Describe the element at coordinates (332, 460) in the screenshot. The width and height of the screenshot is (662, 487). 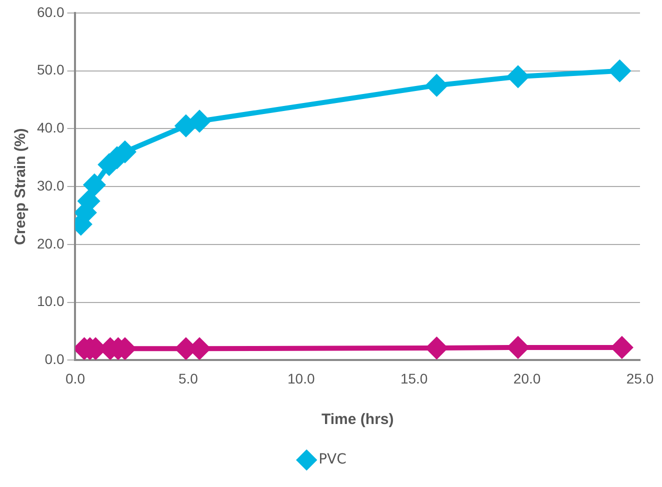
I see `legend-label: PVC` at that location.